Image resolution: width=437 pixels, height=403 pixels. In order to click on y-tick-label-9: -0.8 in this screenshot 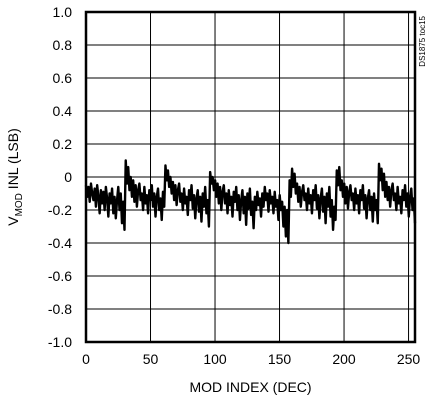, I will do `click(60, 309)`.